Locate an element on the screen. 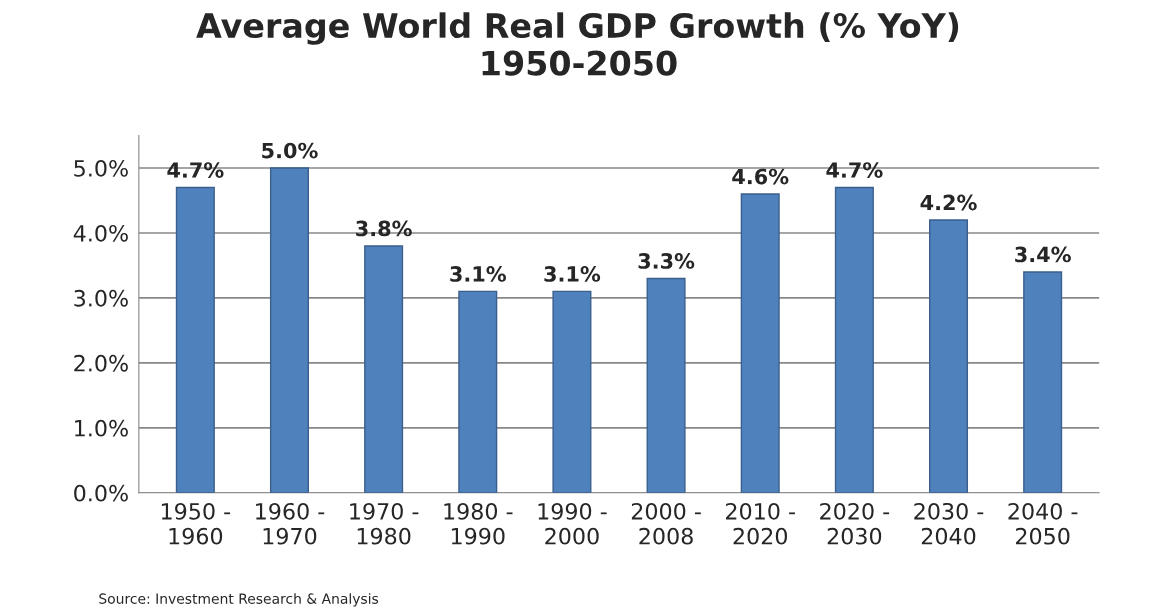  y-tick-label: 1.0% is located at coordinates (101, 428).